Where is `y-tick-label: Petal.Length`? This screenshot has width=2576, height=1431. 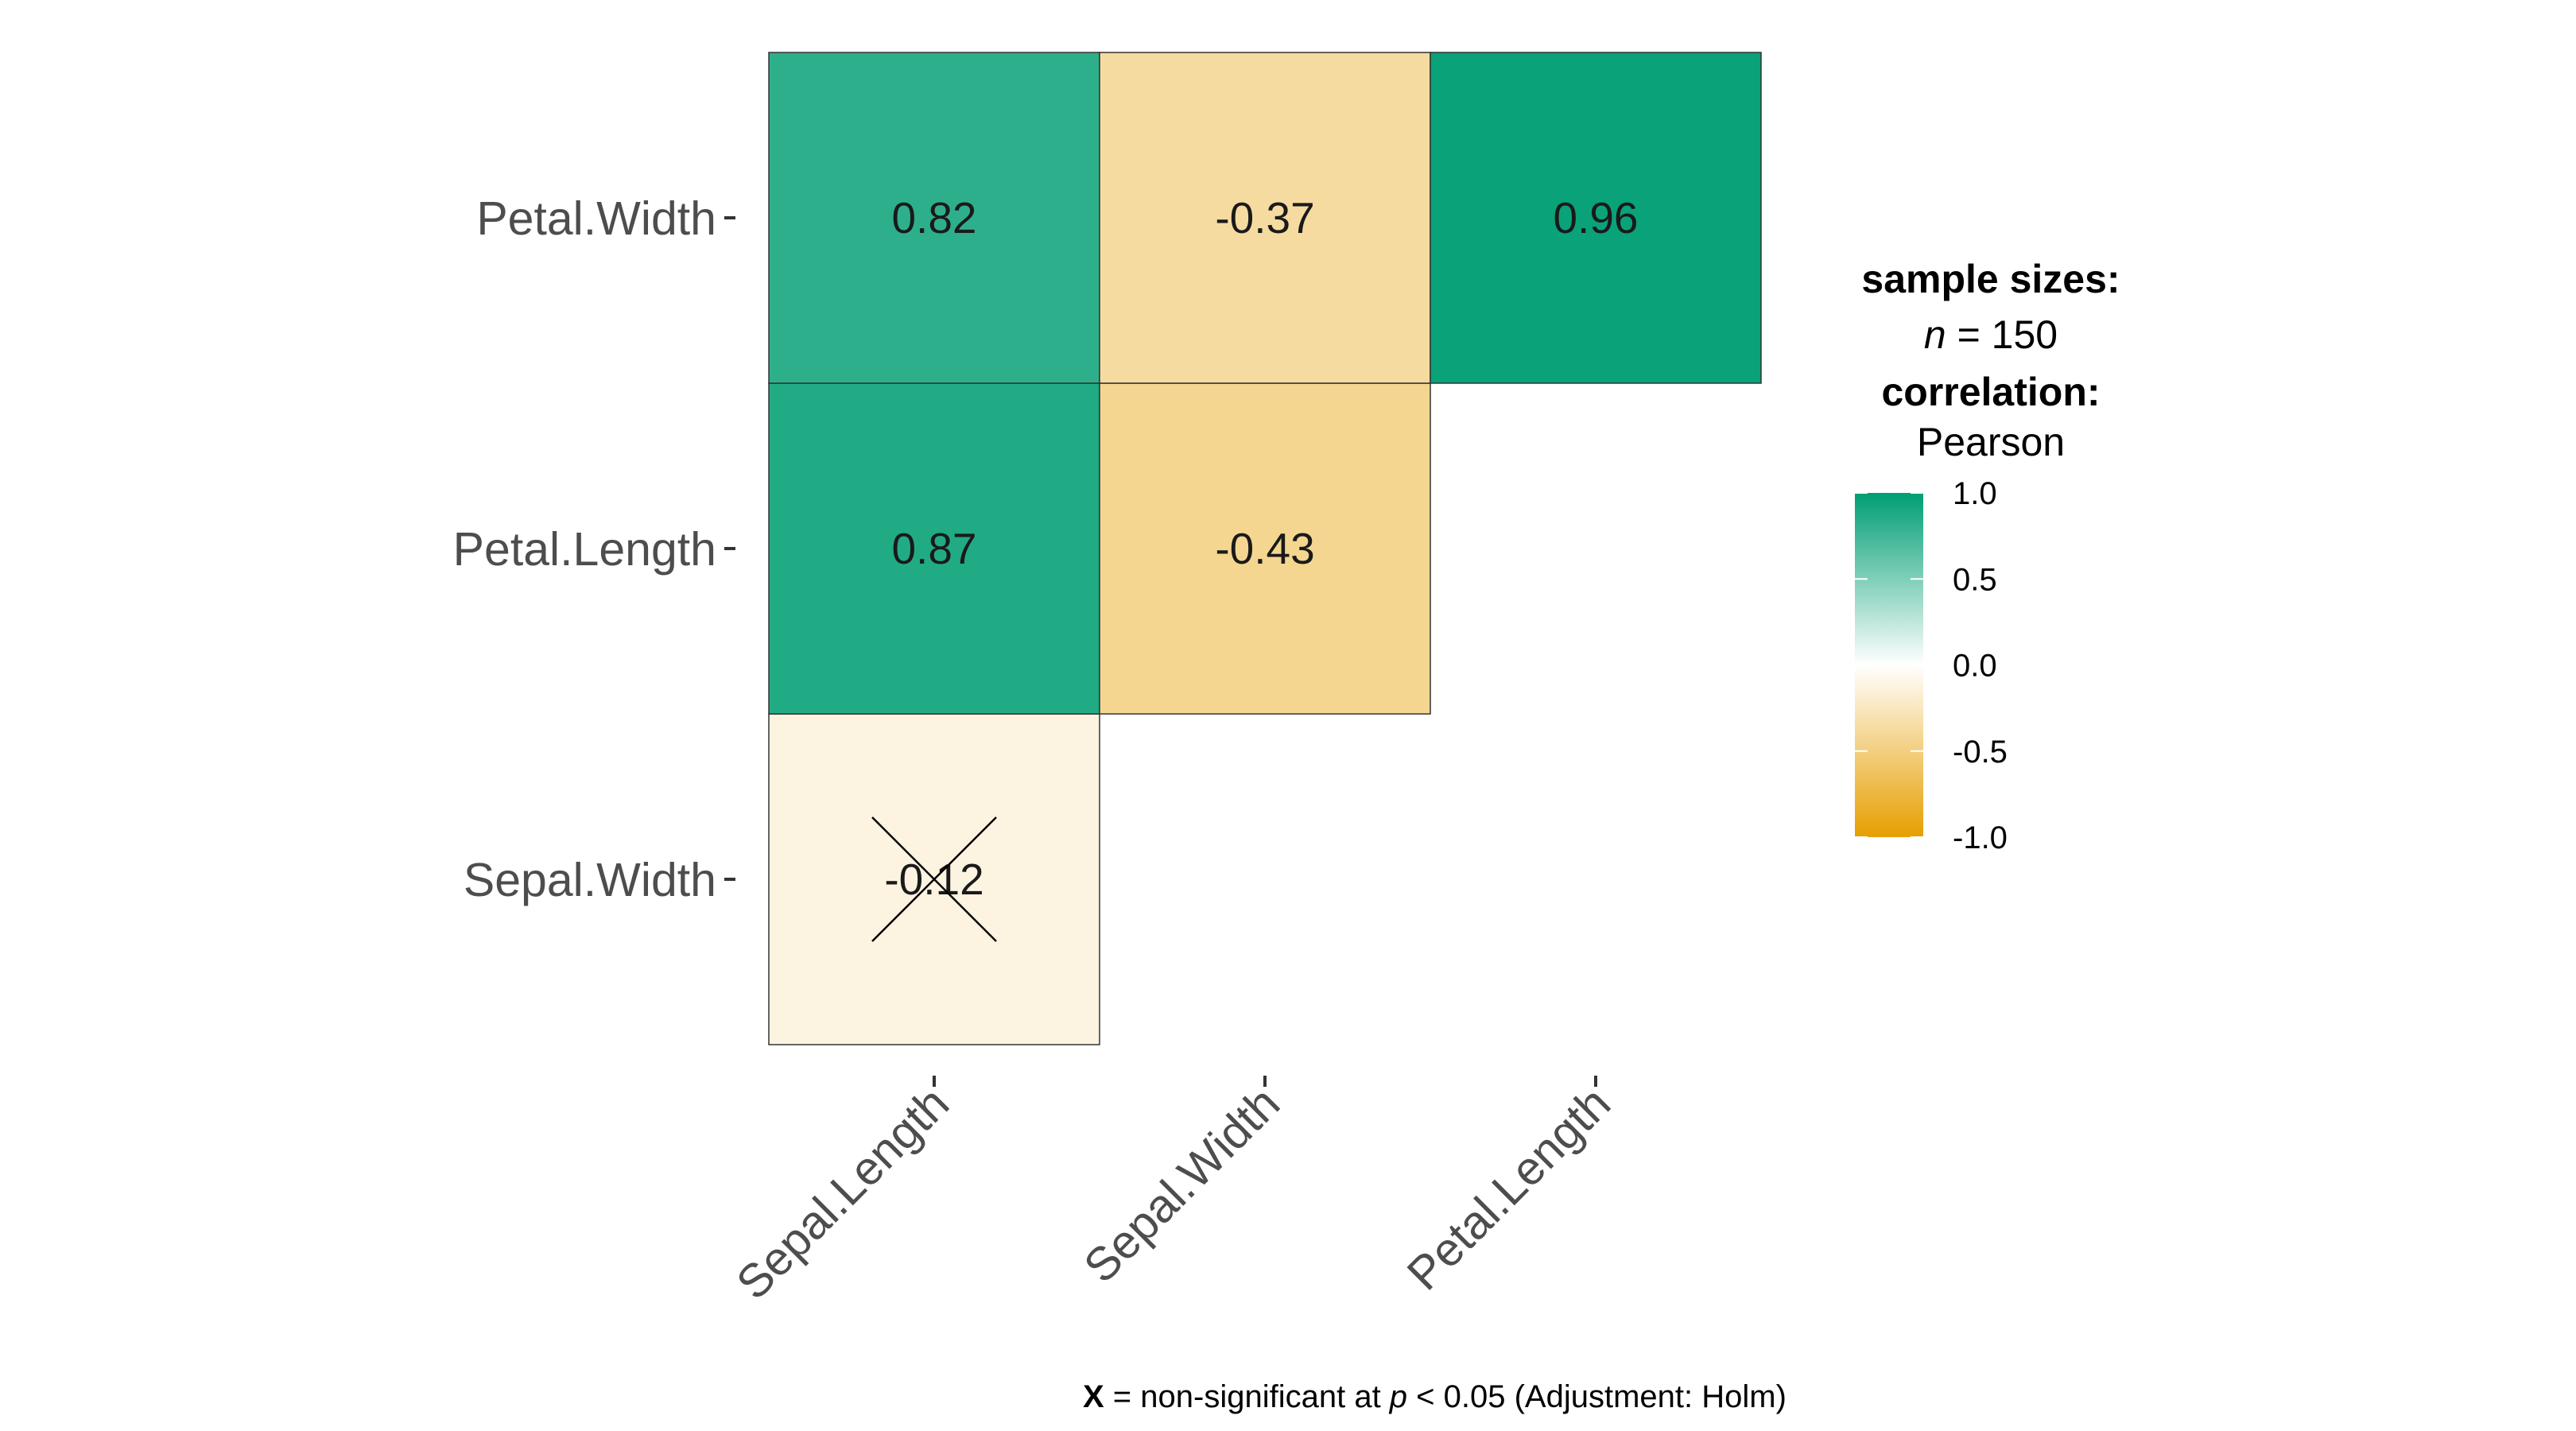
y-tick-label: Petal.Length is located at coordinates (584, 549).